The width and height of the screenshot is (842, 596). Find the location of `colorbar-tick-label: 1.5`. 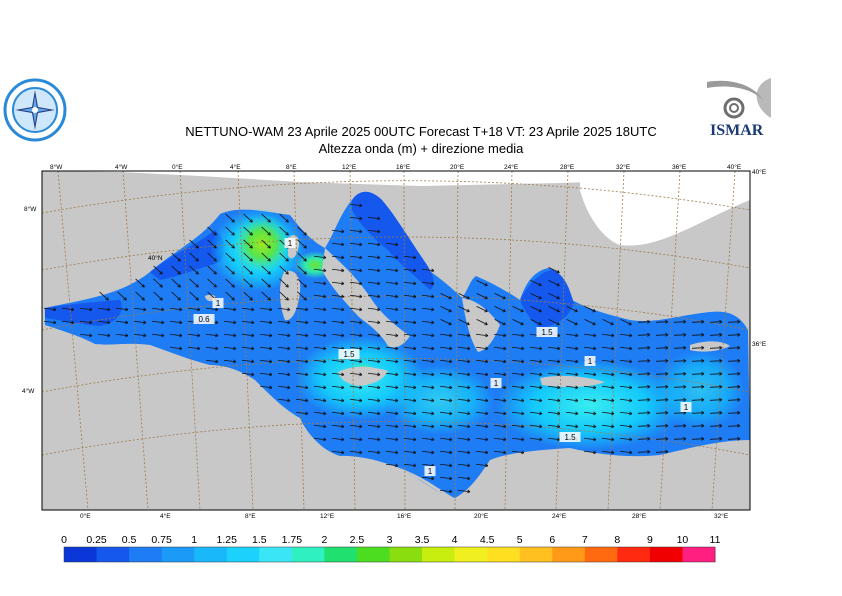

colorbar-tick-label: 1.5 is located at coordinates (259, 540).